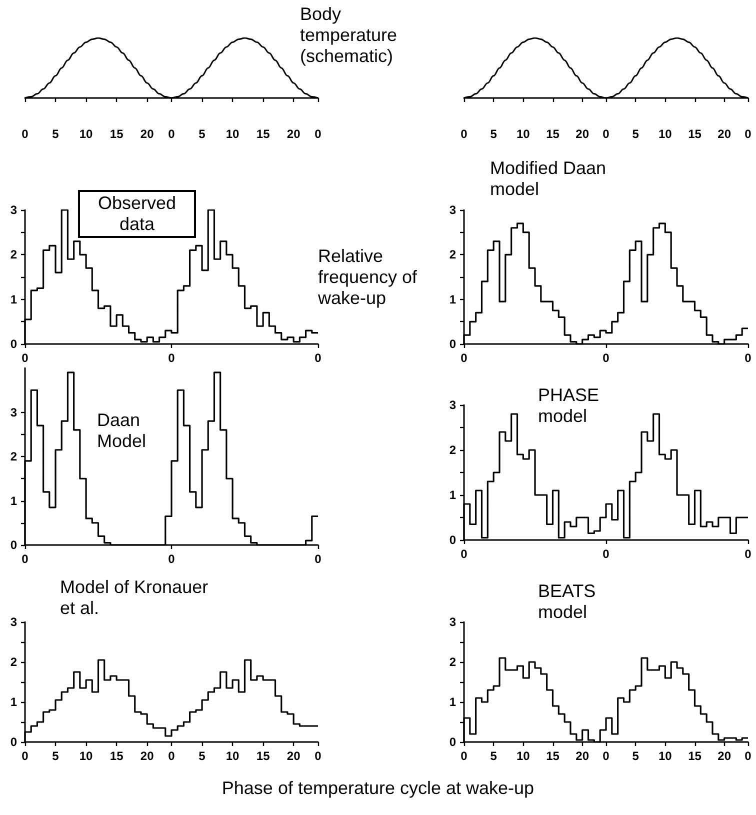 This screenshot has width=756, height=815. Describe the element at coordinates (567, 602) in the screenshot. I see `chart-title: BEATS model` at that location.